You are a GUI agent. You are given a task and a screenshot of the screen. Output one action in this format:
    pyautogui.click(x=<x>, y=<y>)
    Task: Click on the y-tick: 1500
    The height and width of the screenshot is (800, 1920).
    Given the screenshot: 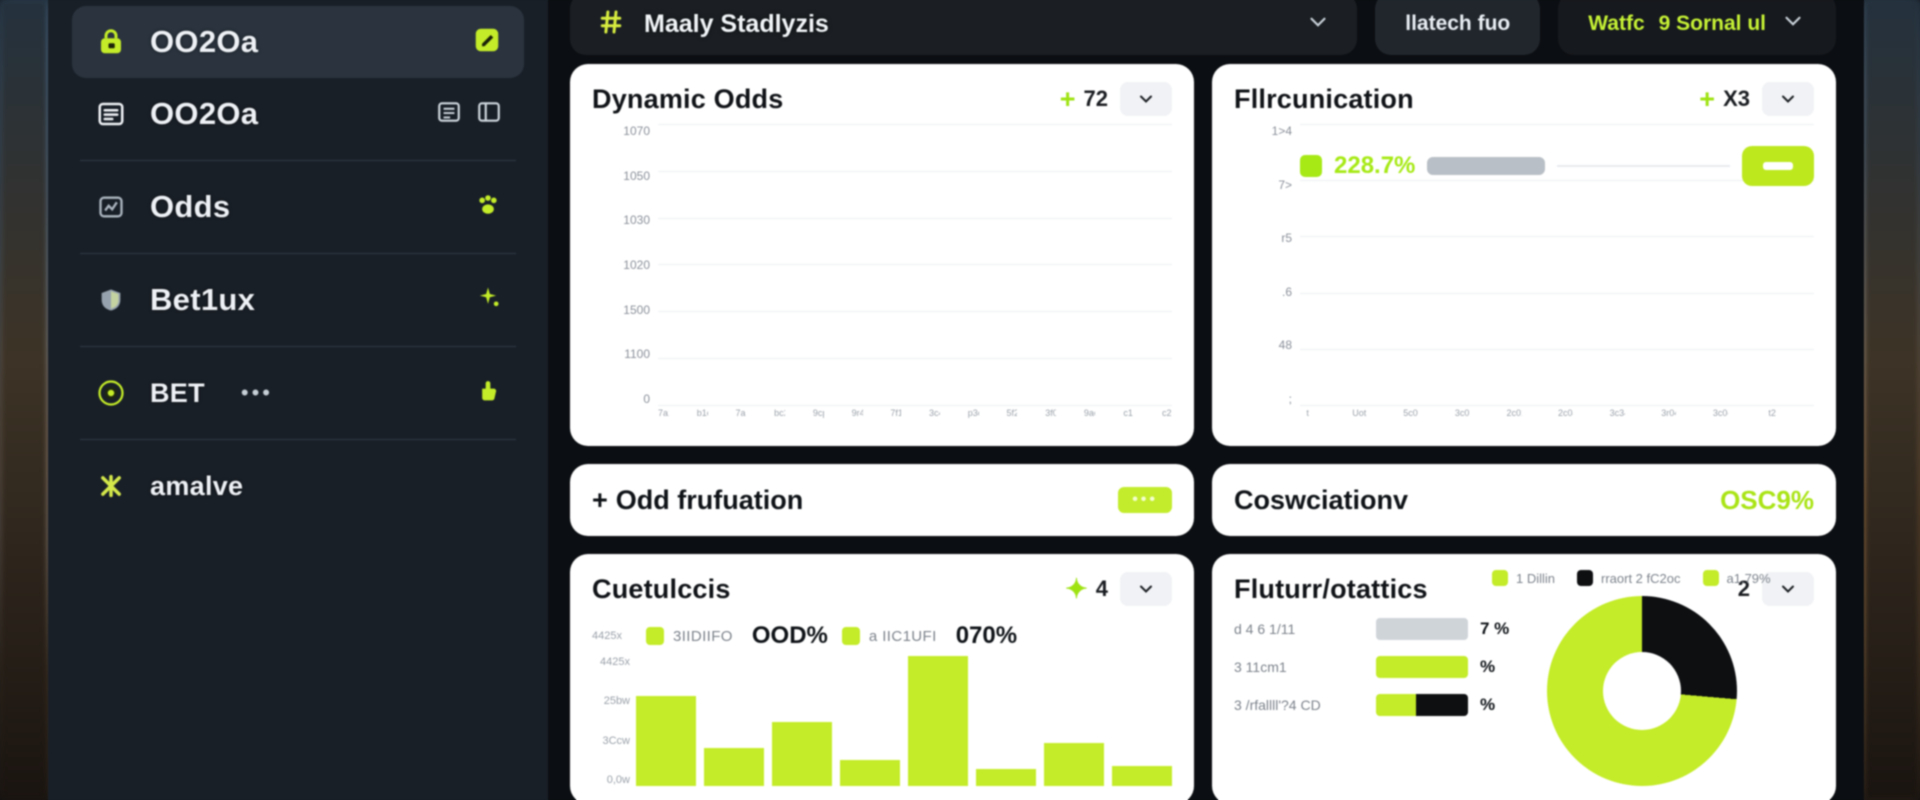 What is the action you would take?
    pyautogui.click(x=636, y=309)
    